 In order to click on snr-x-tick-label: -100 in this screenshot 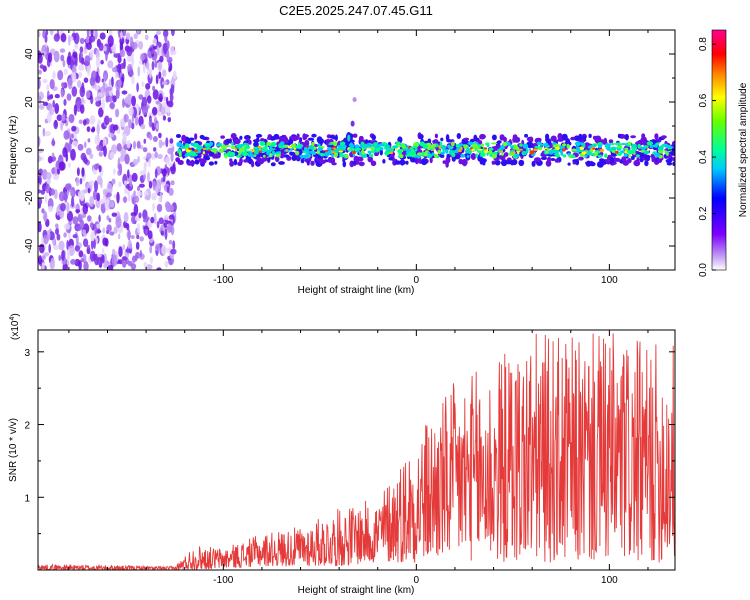, I will do `click(223, 580)`.